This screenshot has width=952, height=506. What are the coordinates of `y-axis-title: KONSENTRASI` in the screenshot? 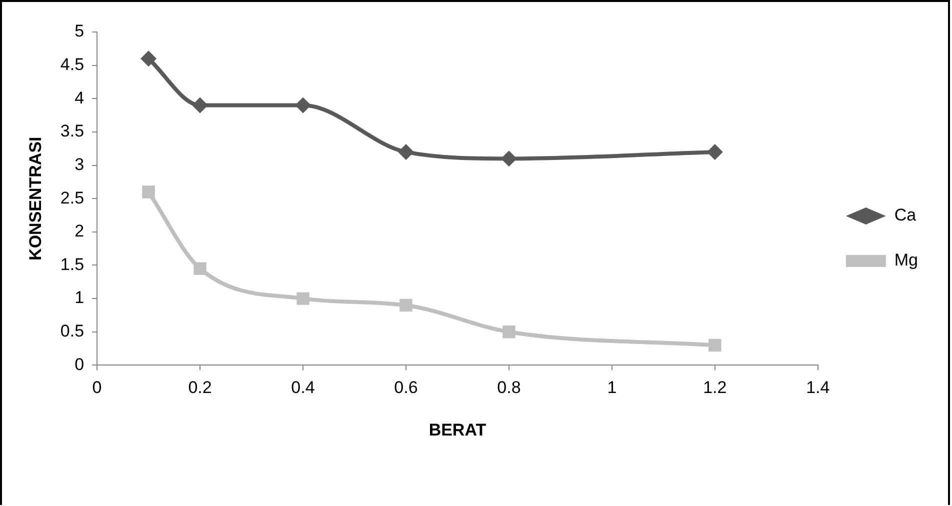 It's located at (35, 198).